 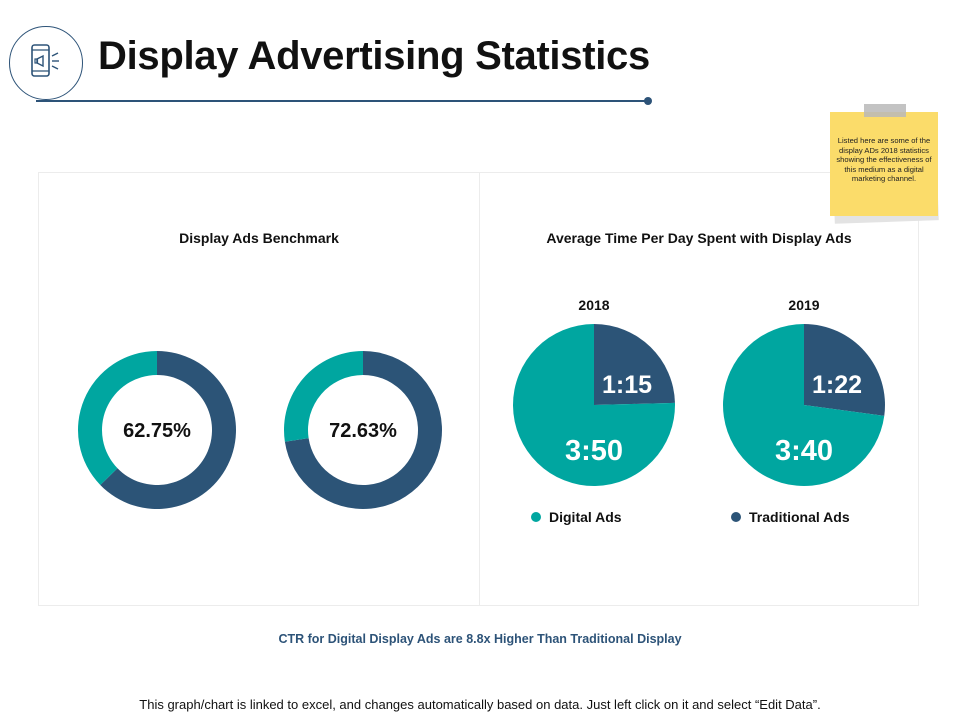 What do you see at coordinates (634, 364) in the screenshot?
I see `pie-2018-traditional-slice` at bounding box center [634, 364].